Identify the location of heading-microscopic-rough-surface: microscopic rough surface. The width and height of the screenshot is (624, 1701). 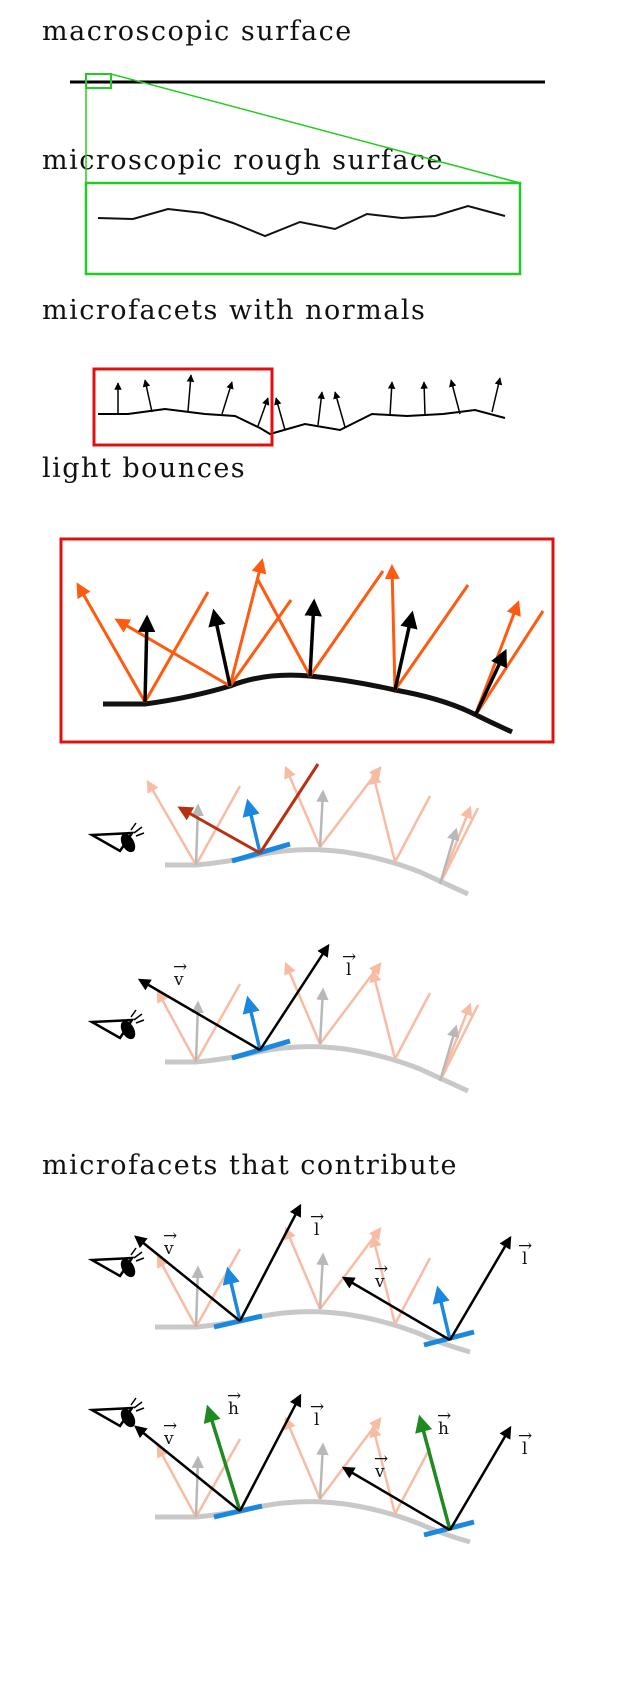
(243, 160).